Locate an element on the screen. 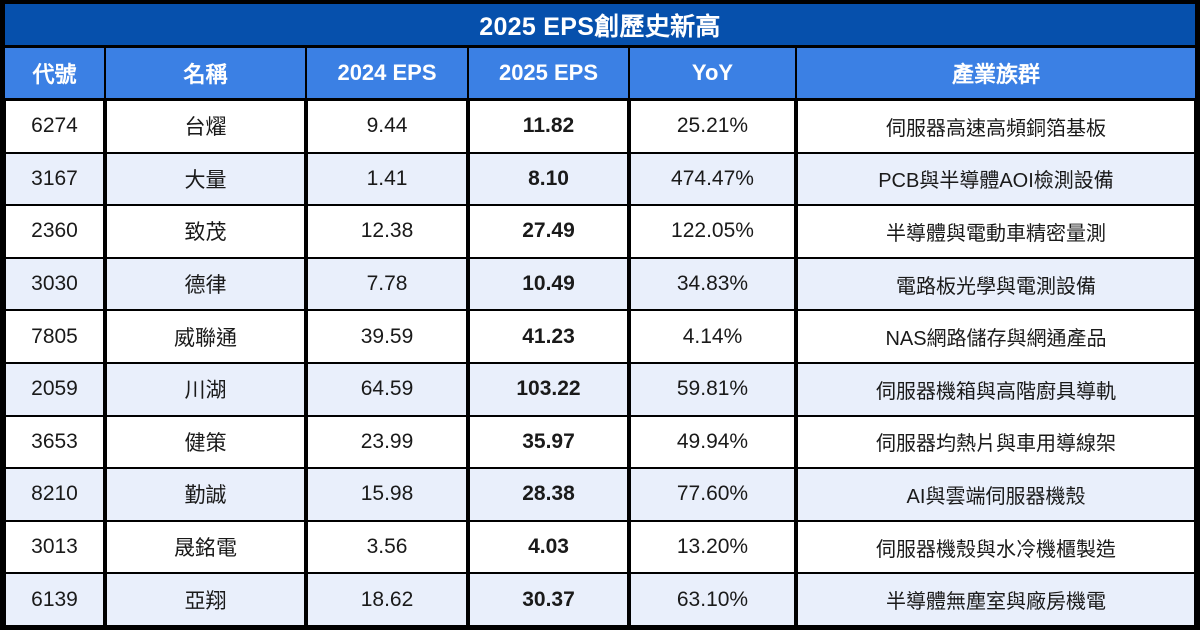 This screenshot has width=1200, height=630. cell-eps-2025: 11.82 is located at coordinates (548, 126).